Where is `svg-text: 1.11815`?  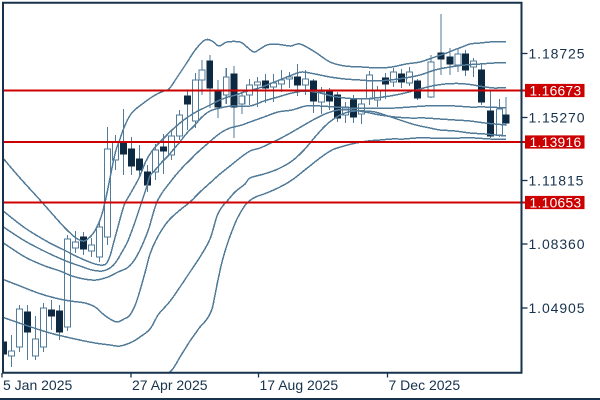 svg-text: 1.11815 is located at coordinates (557, 181).